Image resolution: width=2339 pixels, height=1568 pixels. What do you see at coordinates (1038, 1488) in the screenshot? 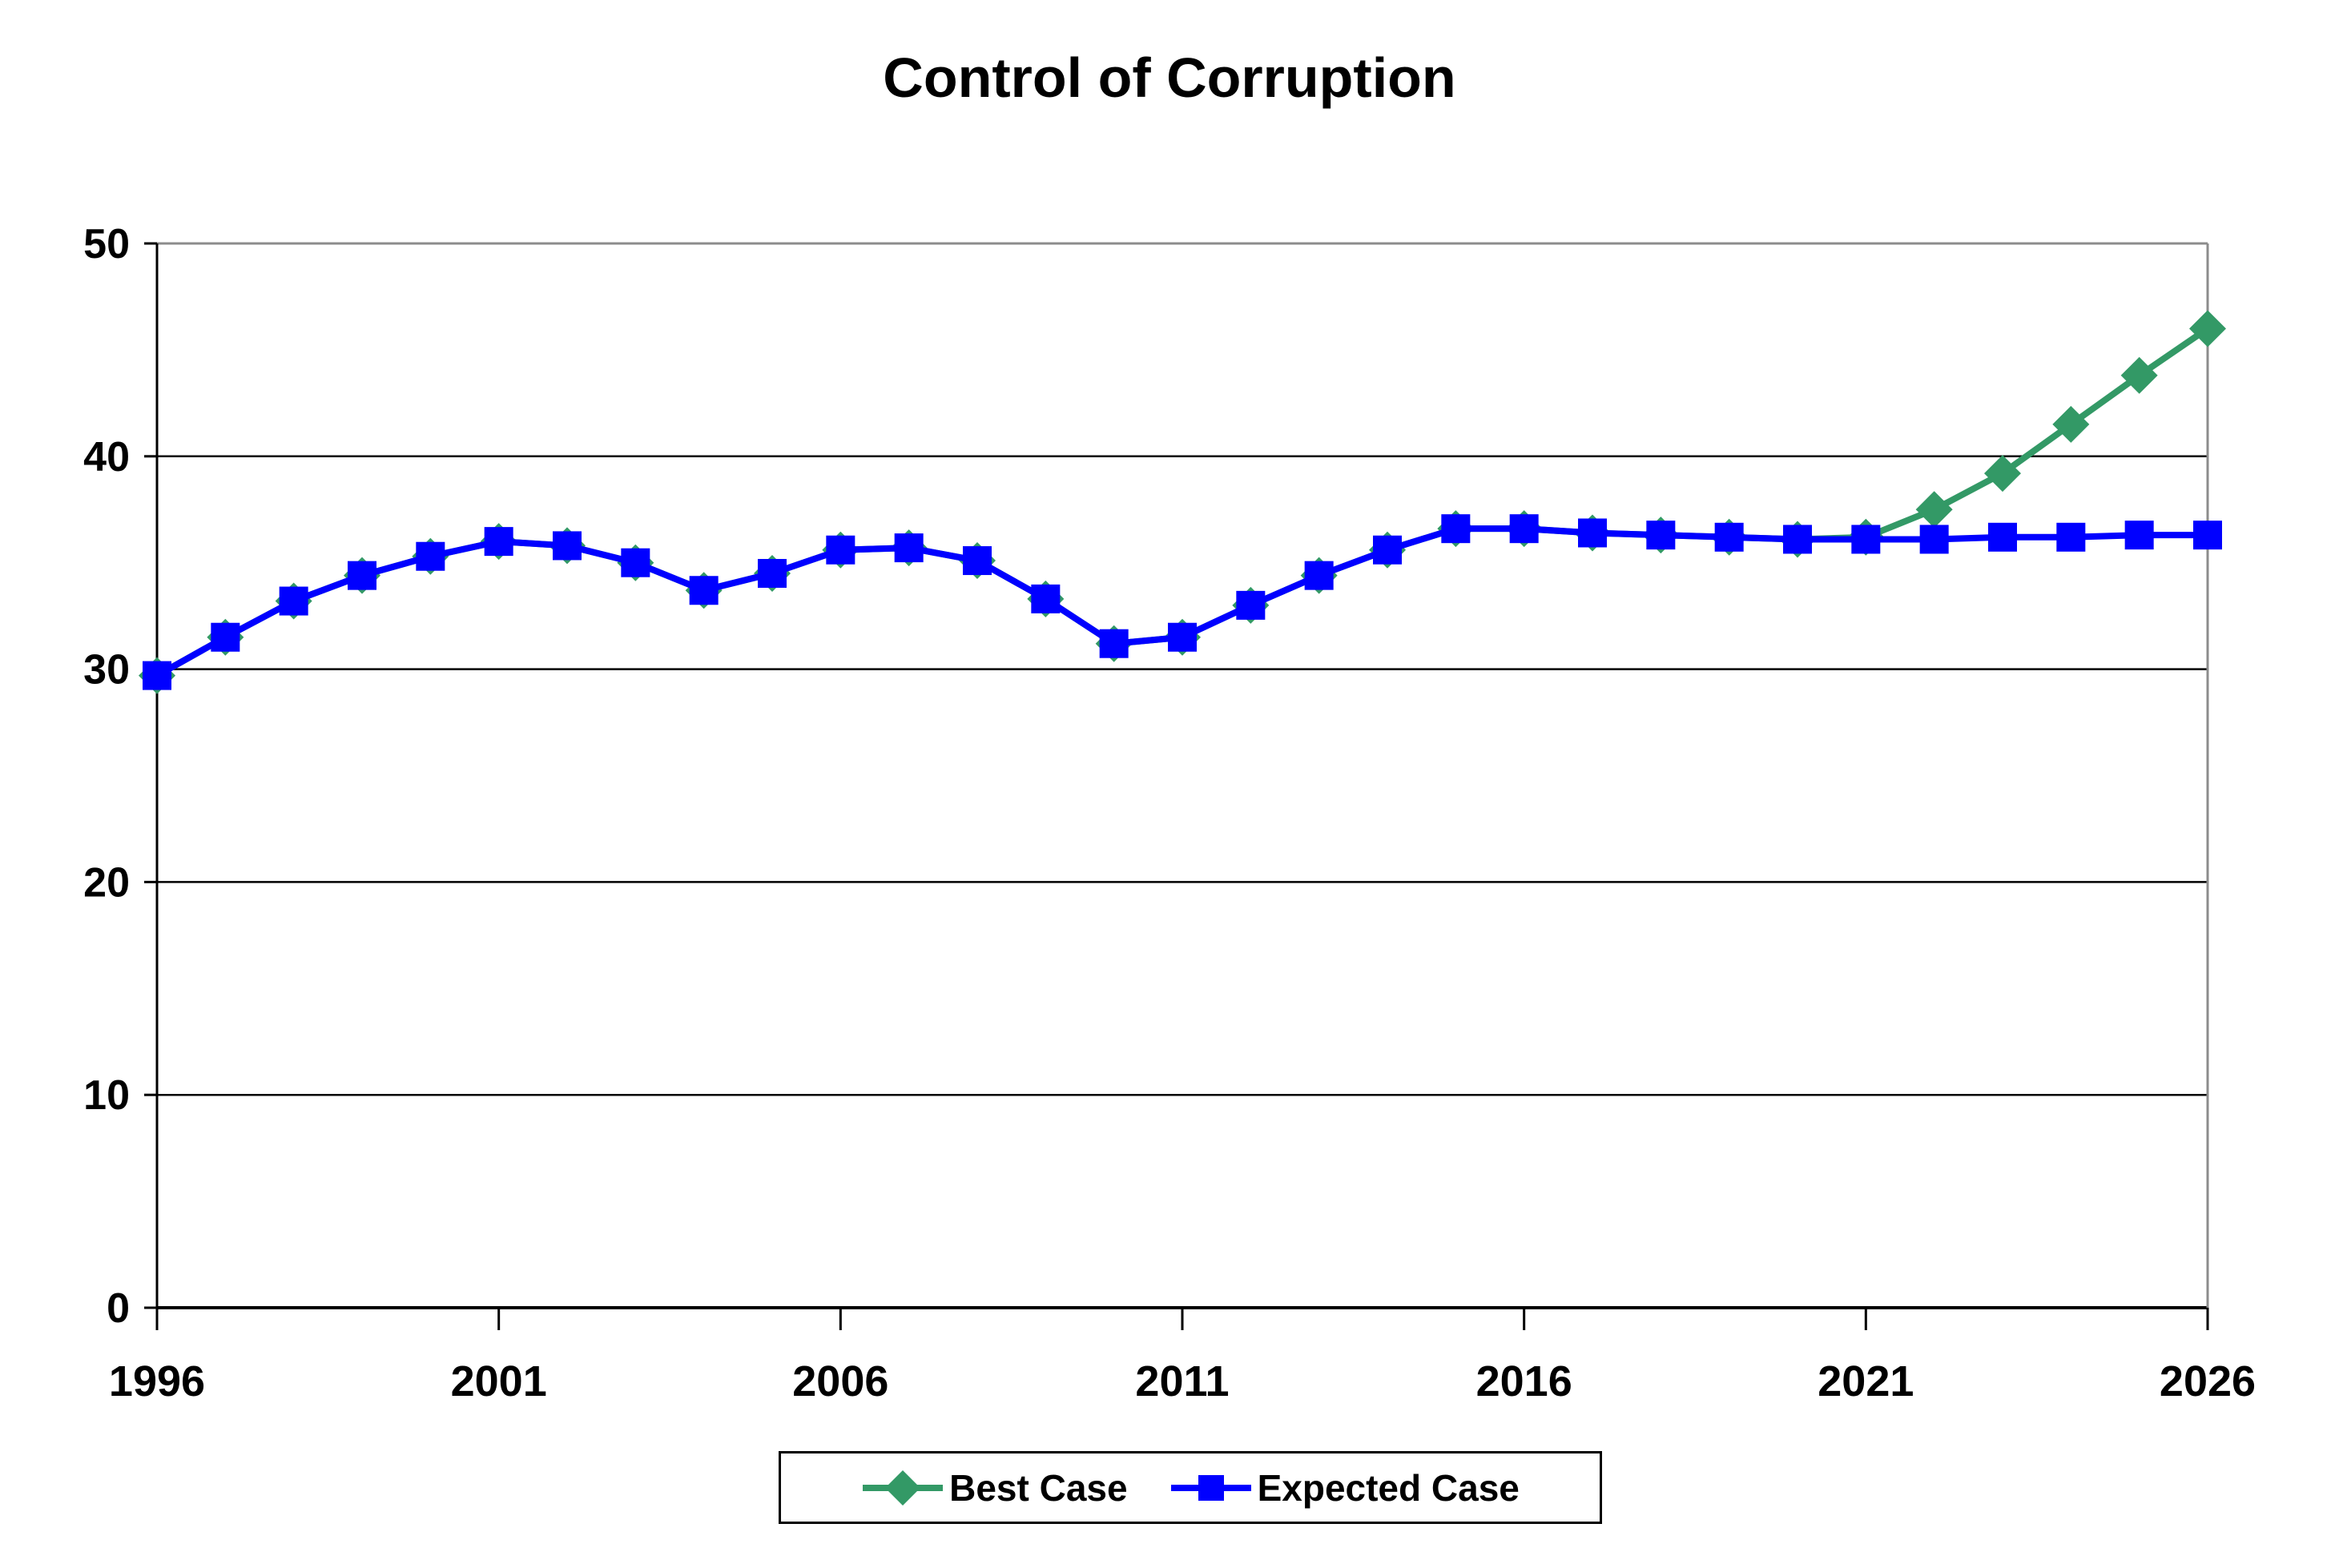
I see `legend-label-best-case: Best Case` at bounding box center [1038, 1488].